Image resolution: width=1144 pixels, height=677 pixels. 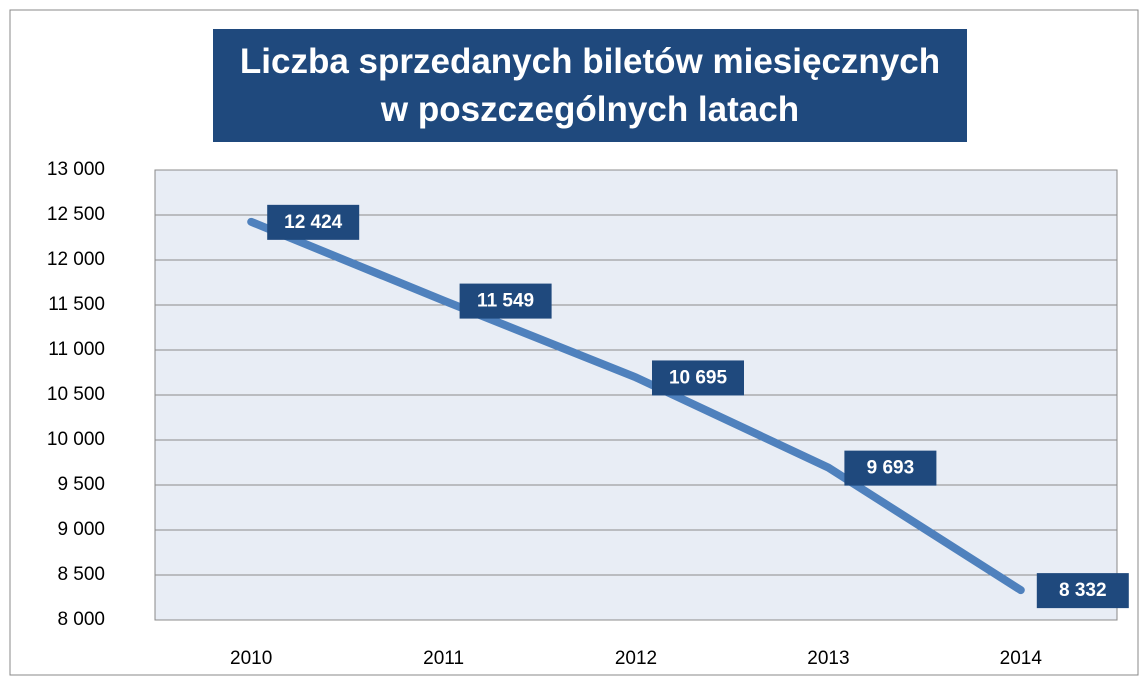 What do you see at coordinates (76, 394) in the screenshot?
I see `y-tick-label: 10 500` at bounding box center [76, 394].